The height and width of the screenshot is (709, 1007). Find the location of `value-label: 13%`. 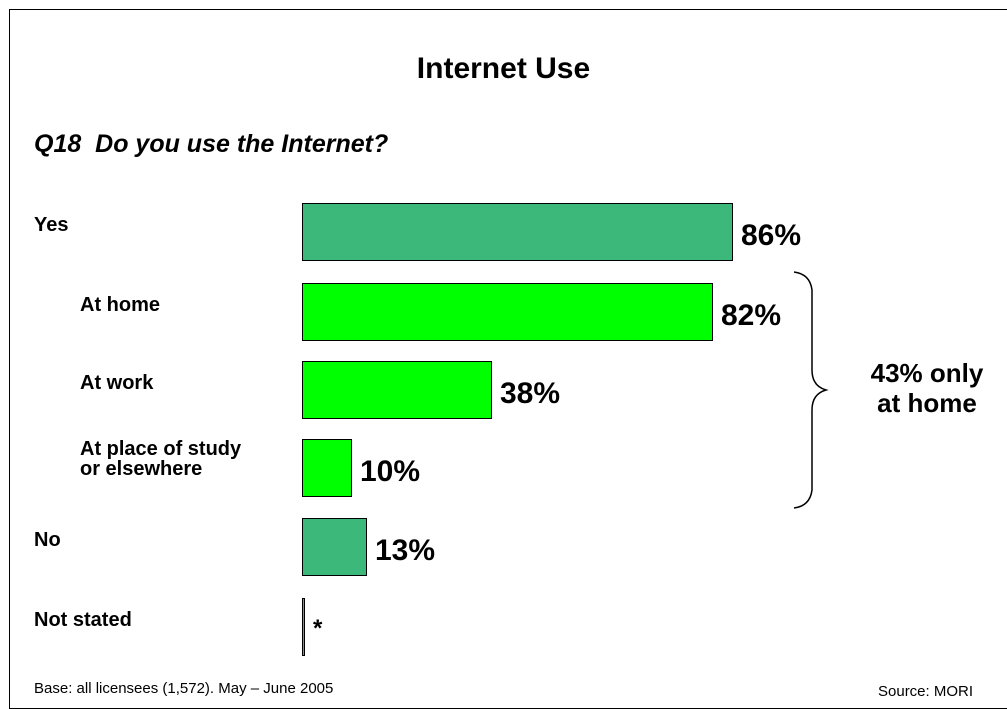

value-label: 13% is located at coordinates (405, 550).